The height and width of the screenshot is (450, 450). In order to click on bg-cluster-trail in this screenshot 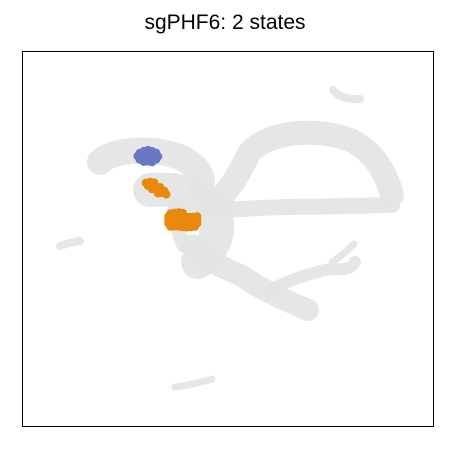, I will do `click(311, 277)`.